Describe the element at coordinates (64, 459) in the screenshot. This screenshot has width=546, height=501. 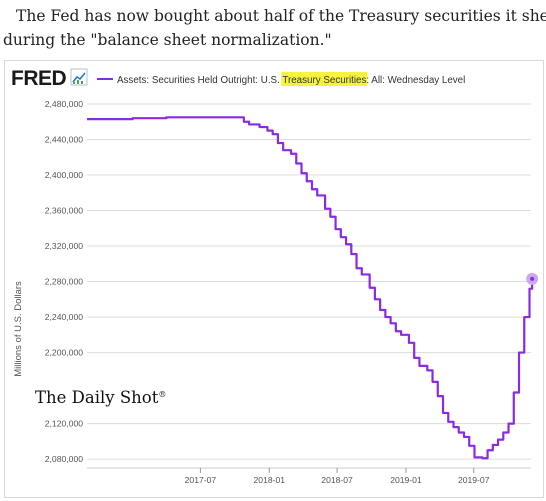
I see `y-tick-label: 2,080,000` at that location.